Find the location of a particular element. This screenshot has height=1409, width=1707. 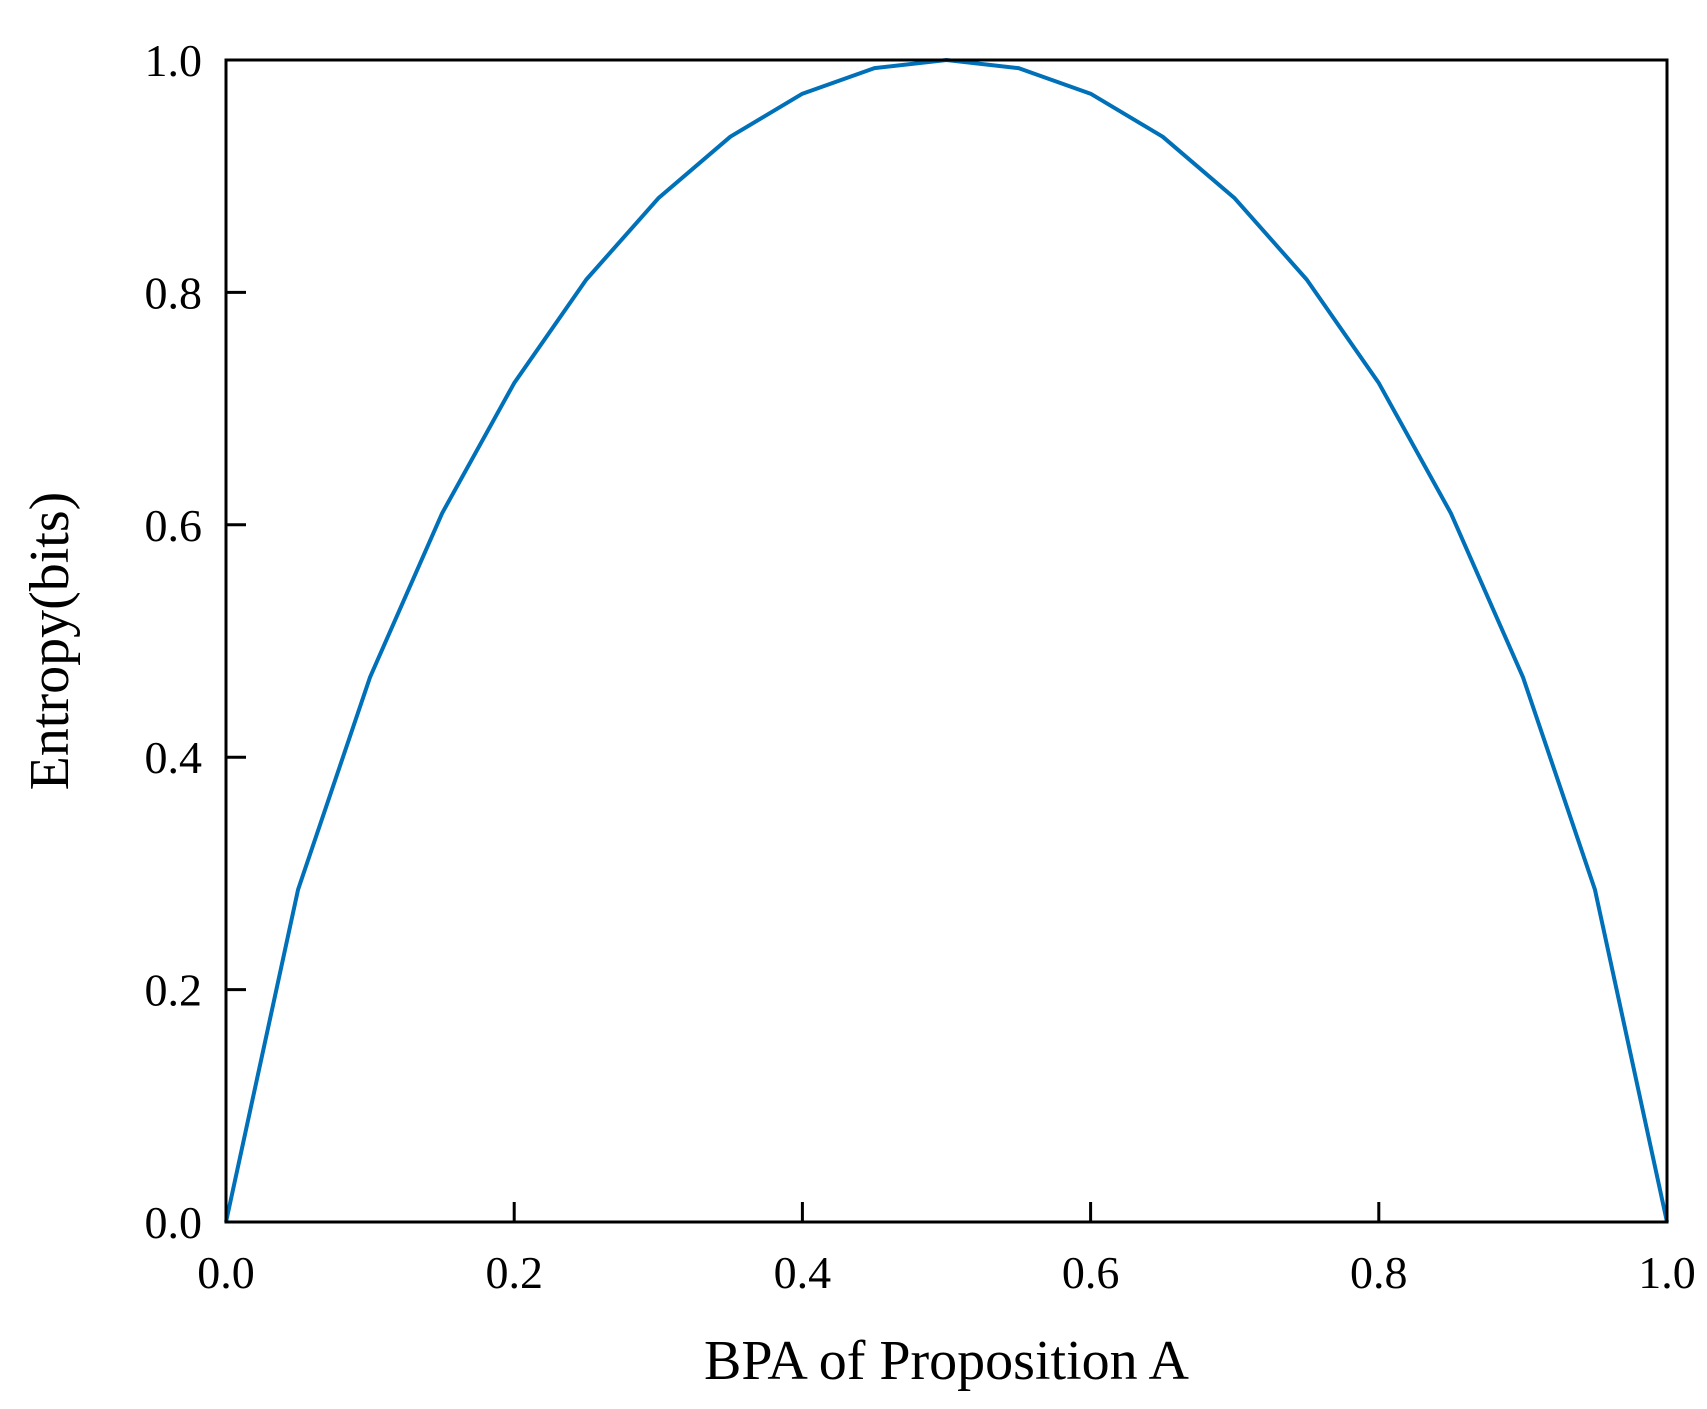

x-axis-label: BPA of Proposition A is located at coordinates (947, 1361).